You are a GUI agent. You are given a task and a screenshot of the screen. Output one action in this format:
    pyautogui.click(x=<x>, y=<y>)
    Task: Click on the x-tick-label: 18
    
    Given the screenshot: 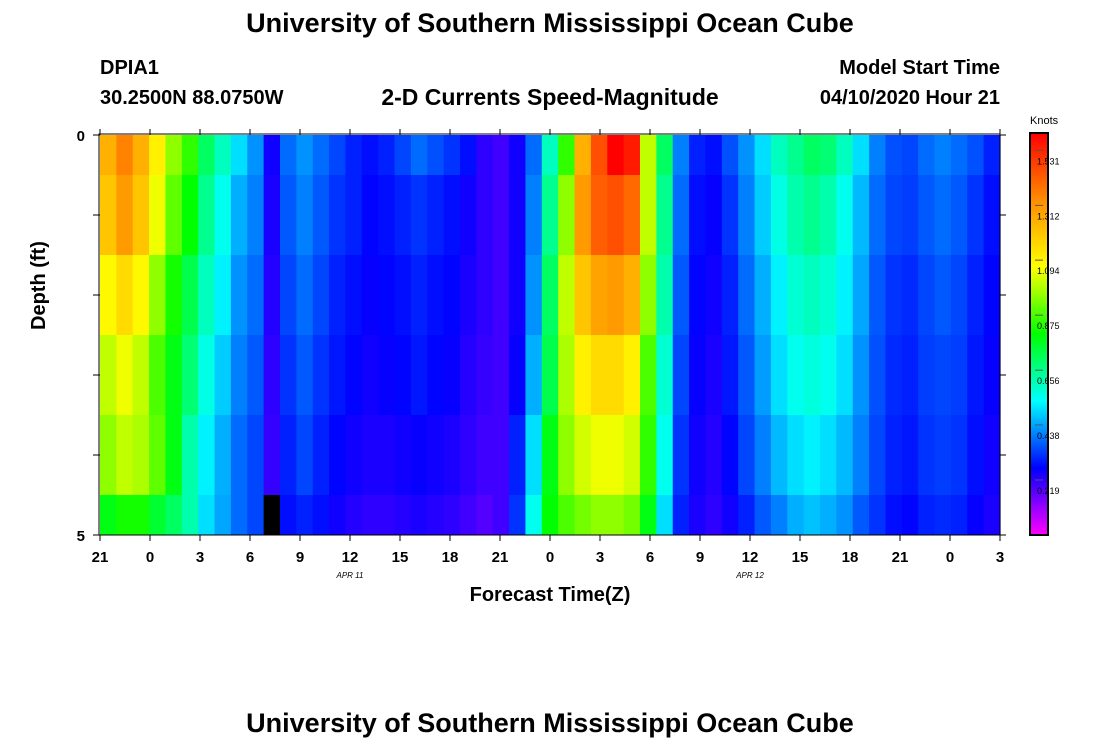 What is the action you would take?
    pyautogui.click(x=450, y=557)
    